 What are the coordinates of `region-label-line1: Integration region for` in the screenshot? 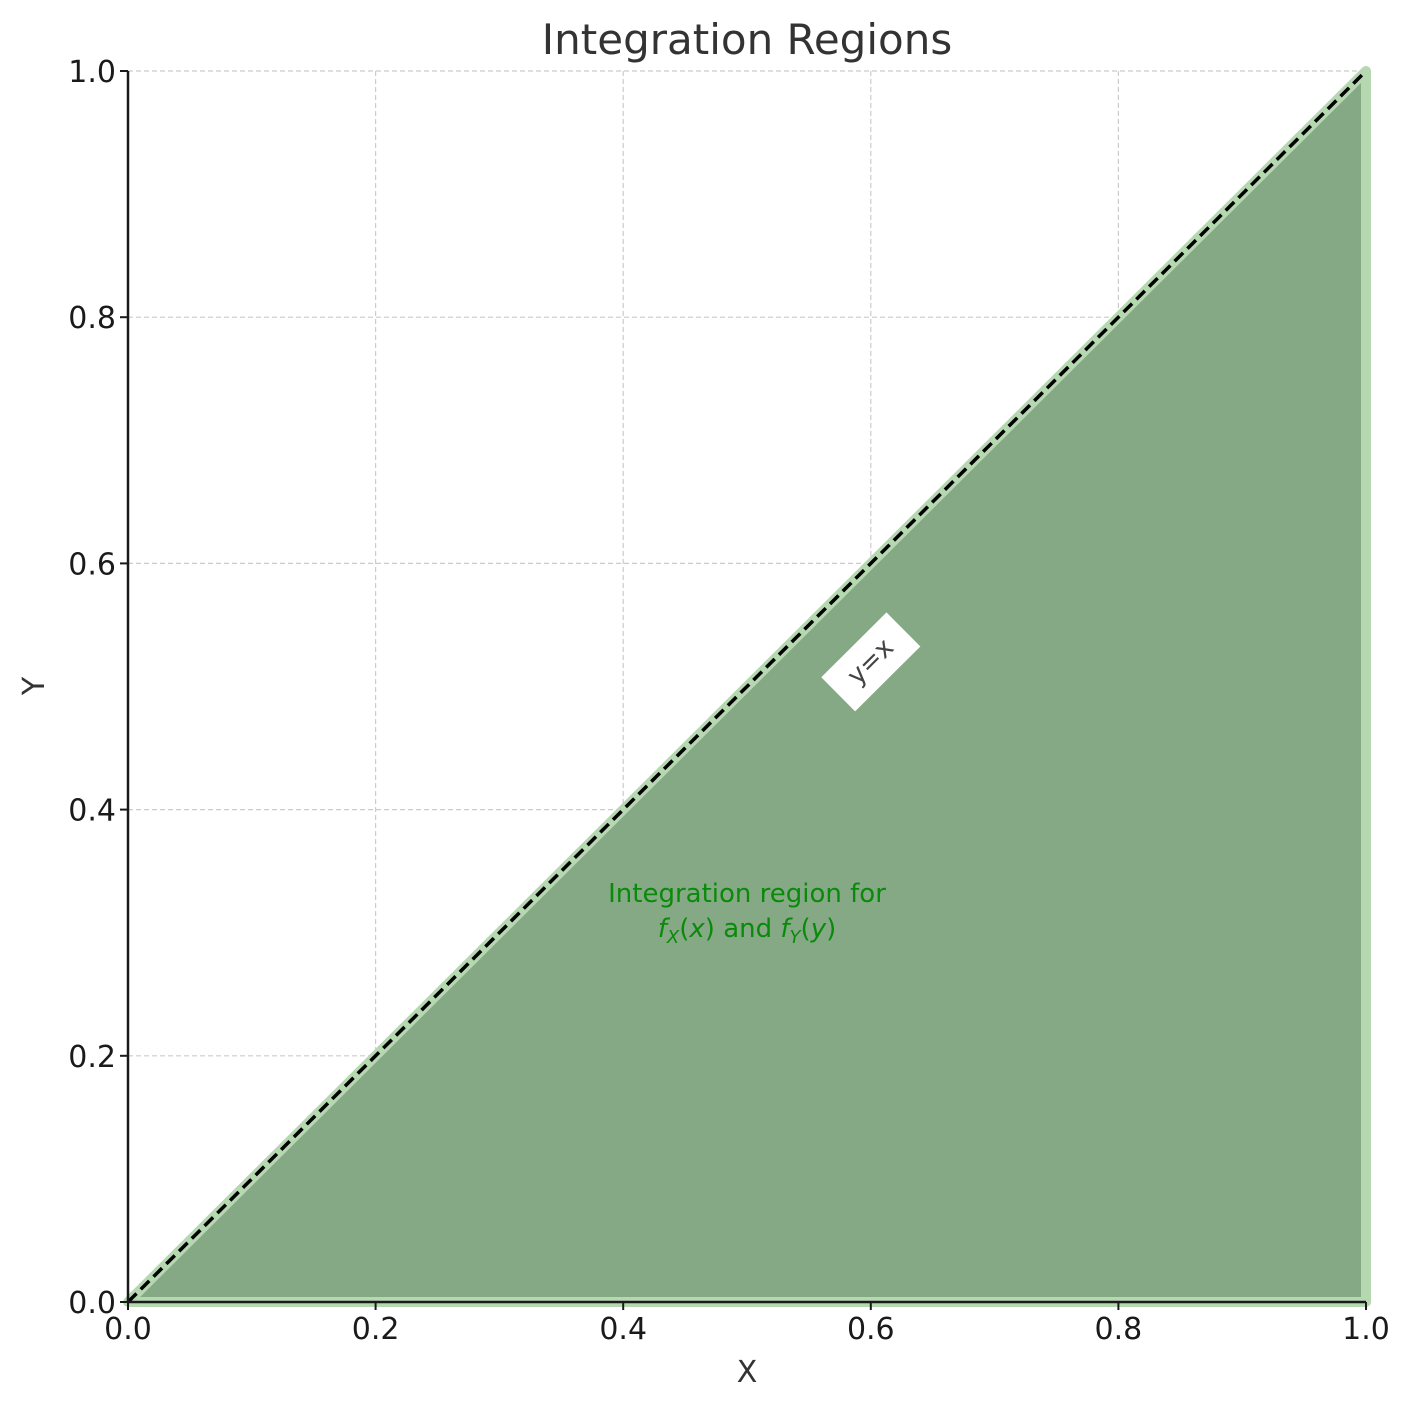 It's located at (747, 894).